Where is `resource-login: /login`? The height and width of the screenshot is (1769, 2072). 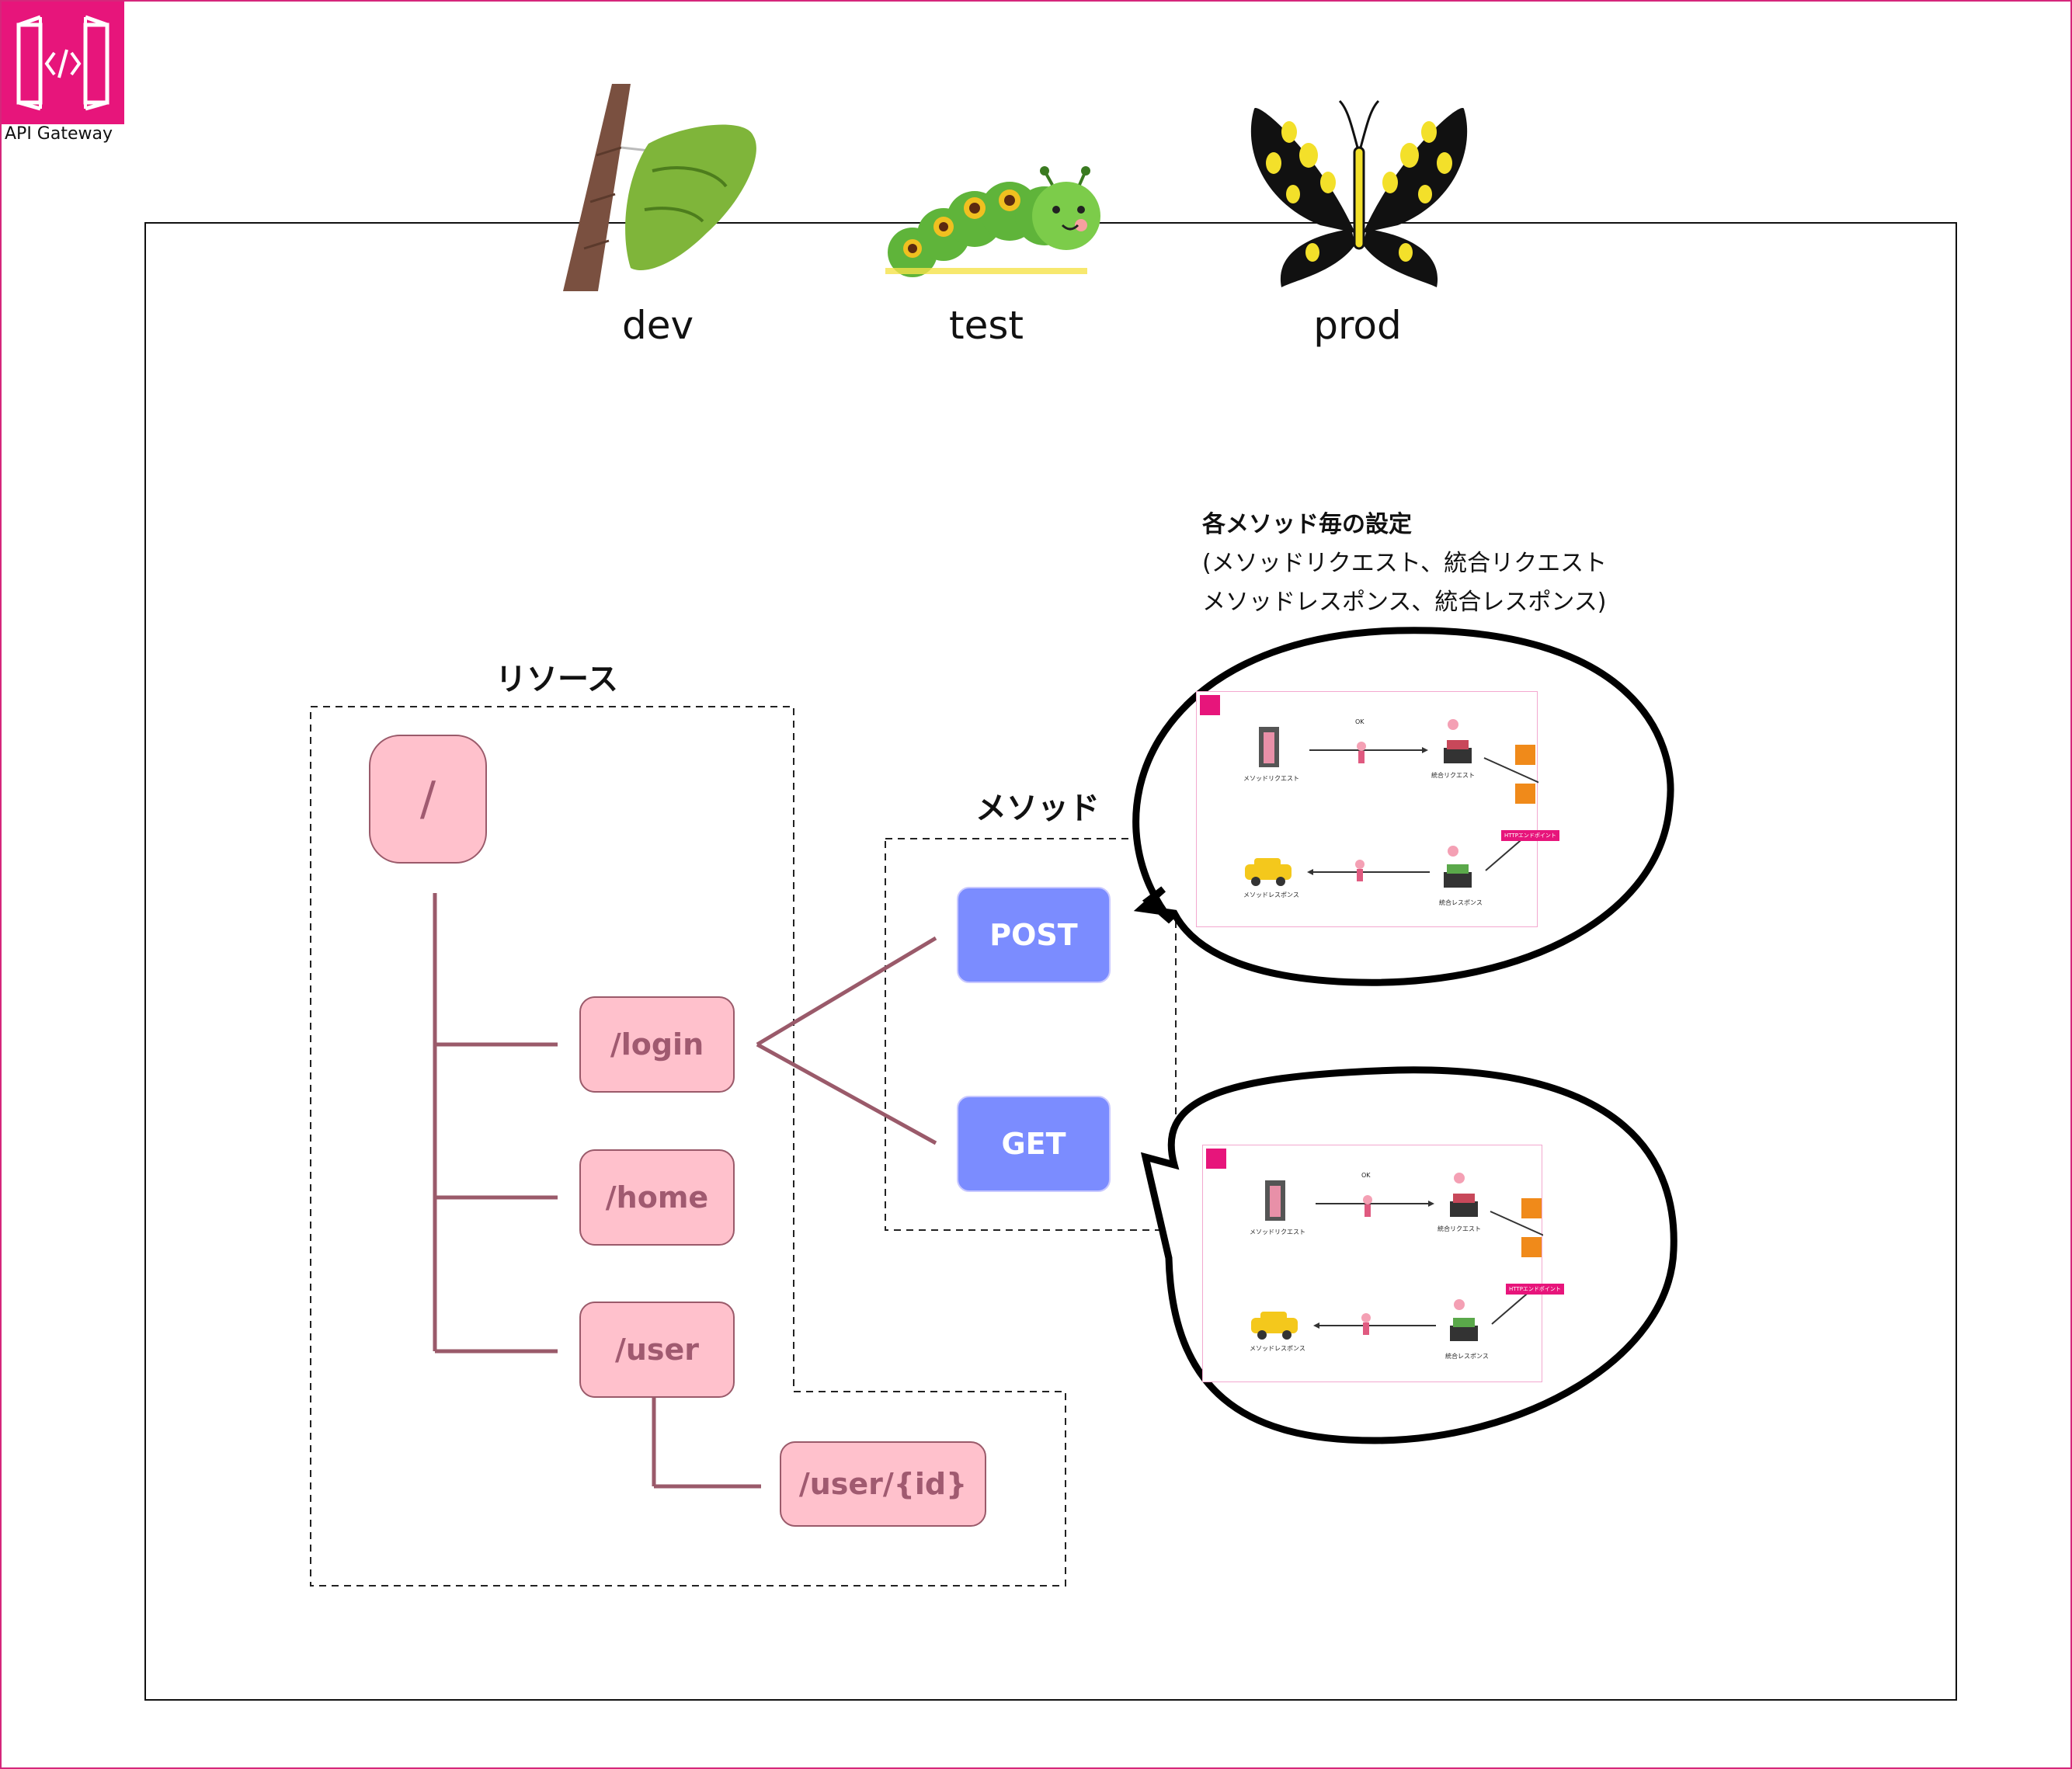
resource-login: /login is located at coordinates (657, 1044).